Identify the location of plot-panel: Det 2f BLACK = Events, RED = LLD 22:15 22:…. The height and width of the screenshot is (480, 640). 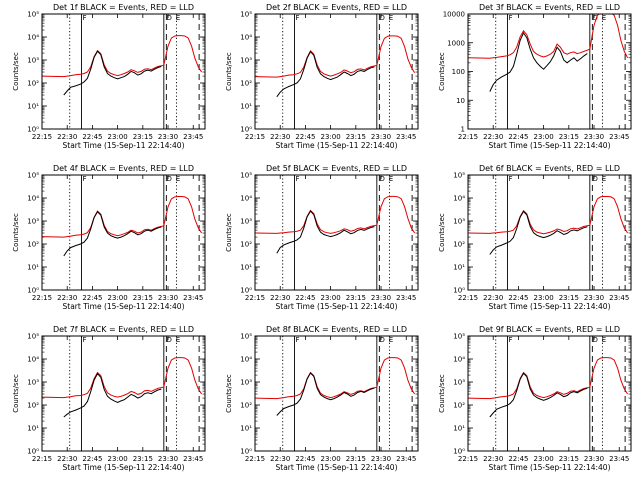
(322, 76).